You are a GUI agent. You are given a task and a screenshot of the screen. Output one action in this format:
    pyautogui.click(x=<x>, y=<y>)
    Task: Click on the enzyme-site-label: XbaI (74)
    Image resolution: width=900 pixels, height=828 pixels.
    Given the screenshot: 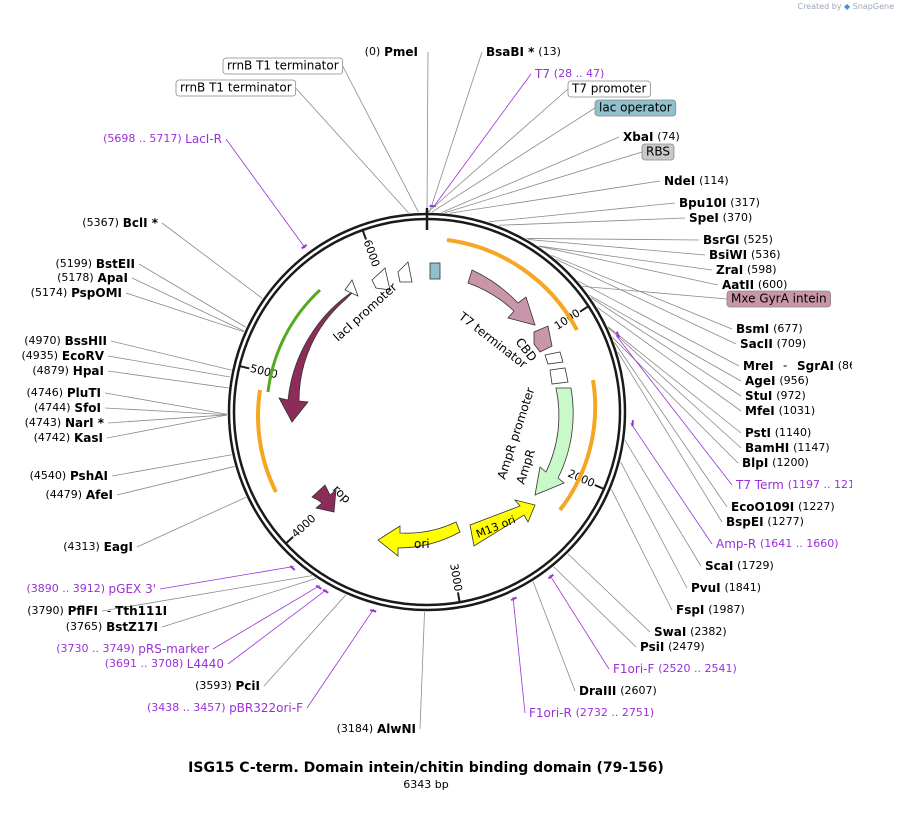 What is the action you would take?
    pyautogui.click(x=651, y=137)
    